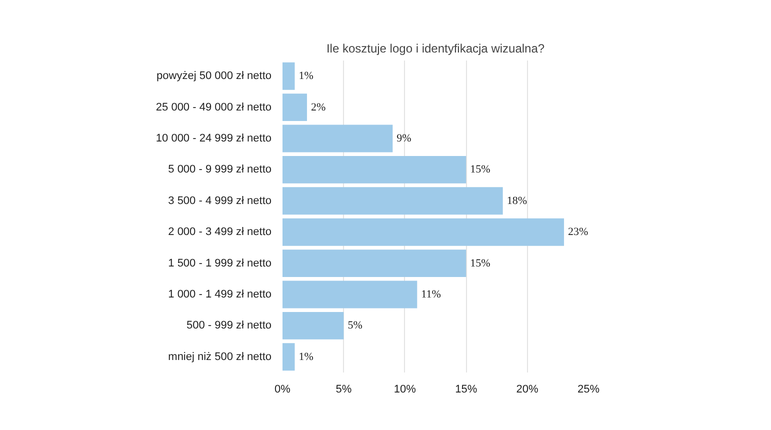 The width and height of the screenshot is (771, 430). I want to click on chart-title: Ile kosztuje logo i identyfikacja wizualna?, so click(435, 49).